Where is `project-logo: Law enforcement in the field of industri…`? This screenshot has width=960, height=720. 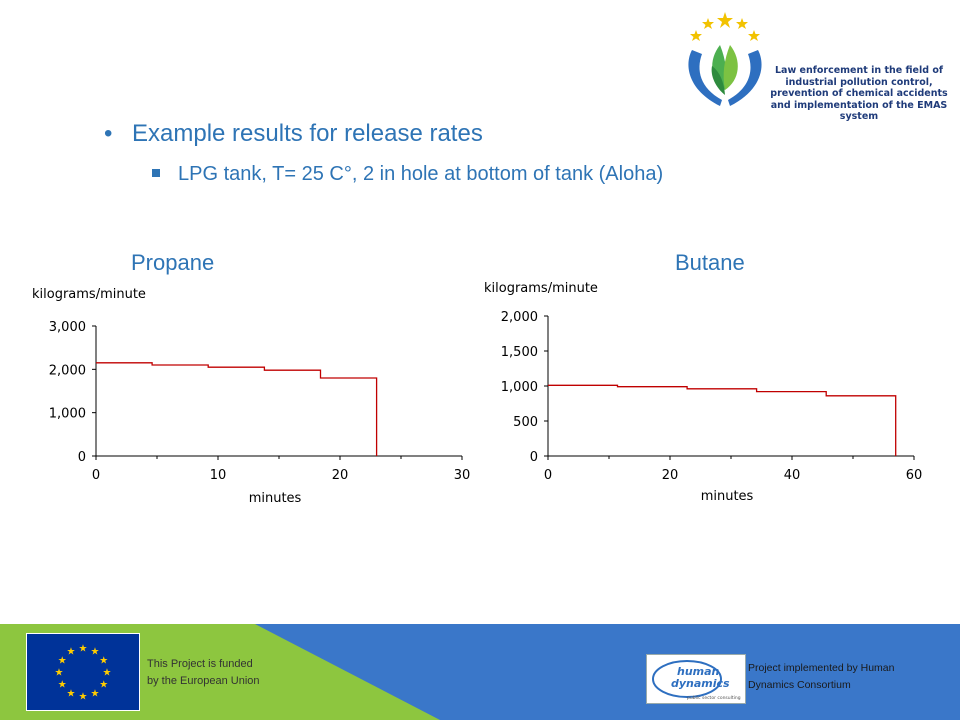
project-logo: Law enforcement in the field of industri… is located at coordinates (814, 66).